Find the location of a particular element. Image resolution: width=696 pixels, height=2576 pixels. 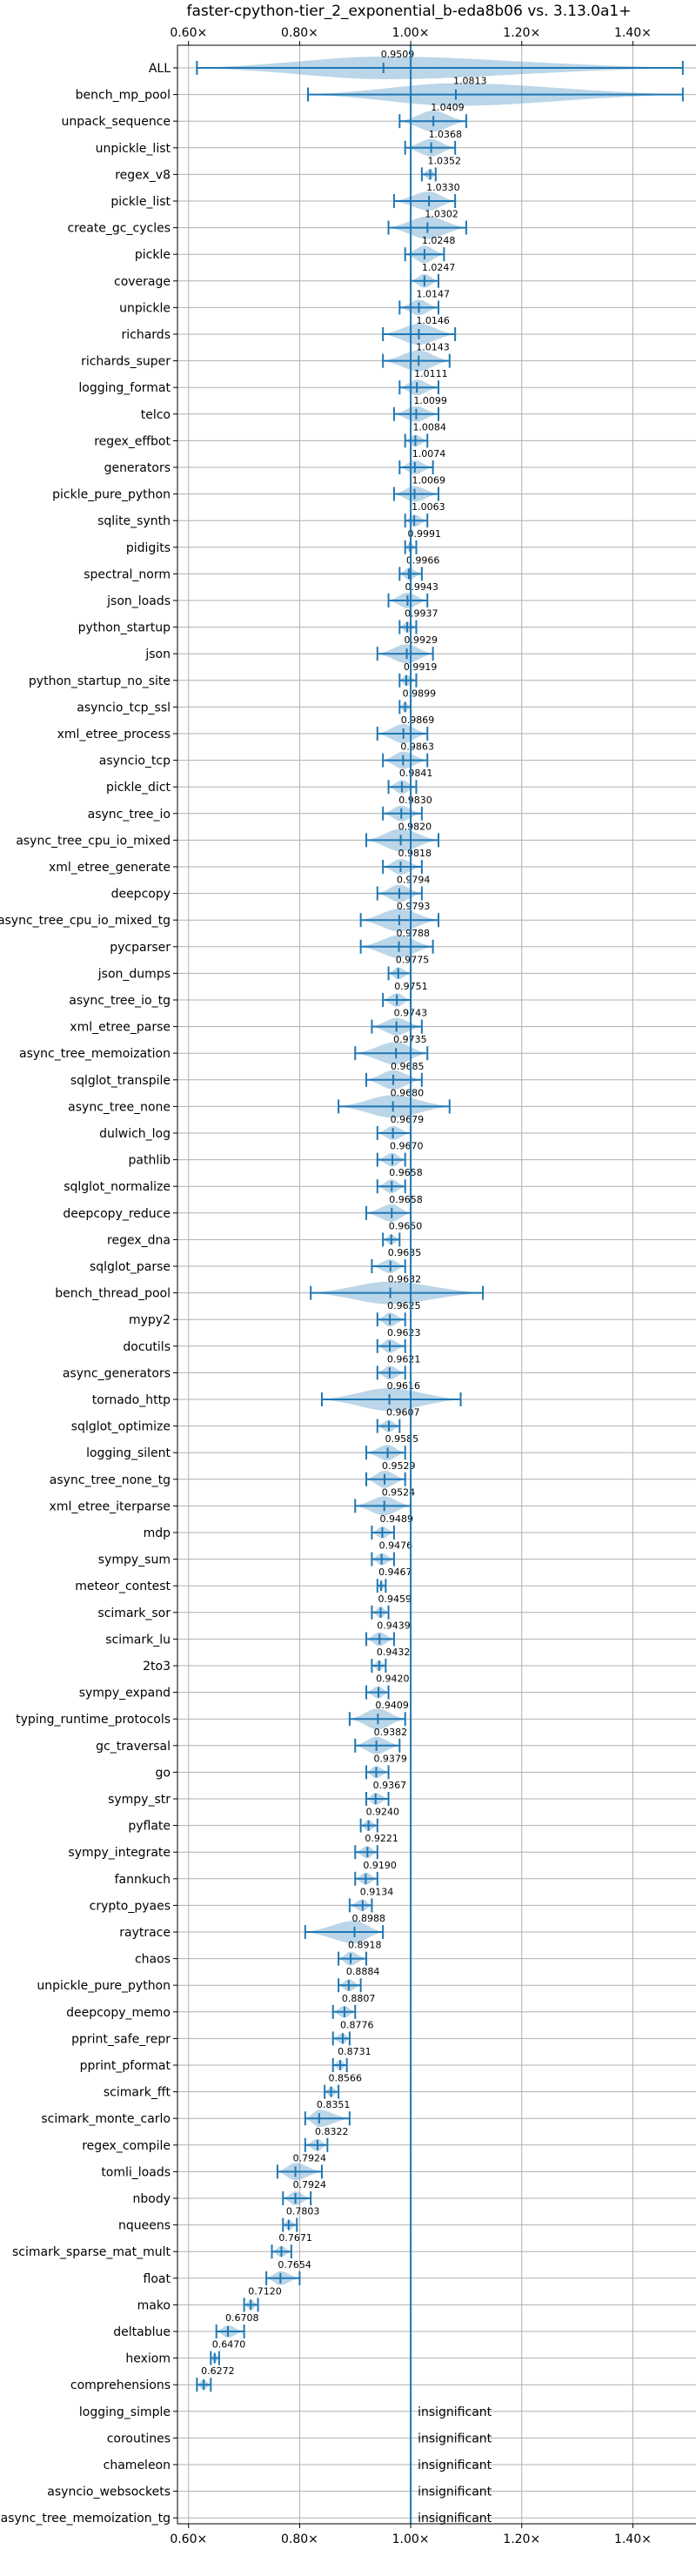

category-label: float is located at coordinates (157, 2279).